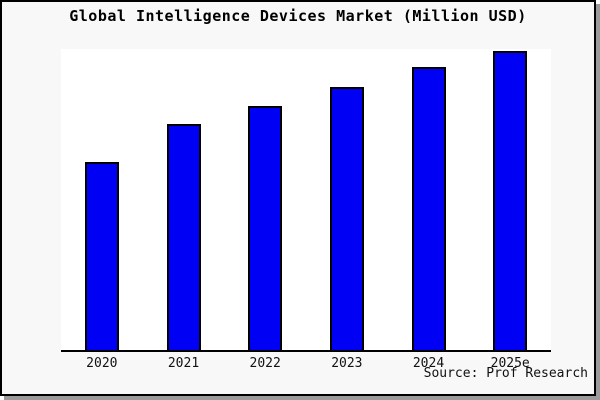 Image resolution: width=600 pixels, height=400 pixels. I want to click on x-tick-label-2021: 2021, so click(183, 363).